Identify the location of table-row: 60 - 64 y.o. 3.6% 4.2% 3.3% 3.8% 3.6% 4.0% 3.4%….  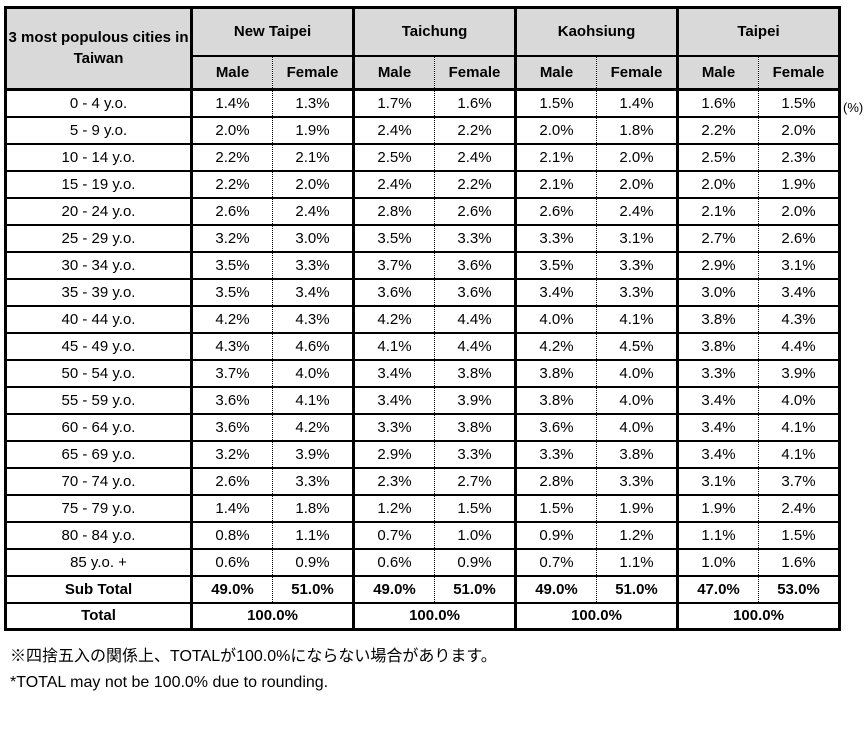
(422, 427).